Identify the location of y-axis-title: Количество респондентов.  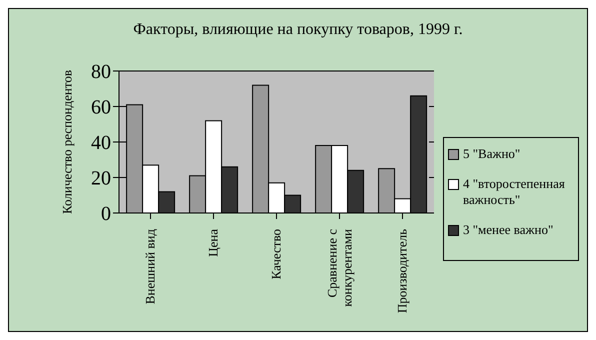
(67, 142).